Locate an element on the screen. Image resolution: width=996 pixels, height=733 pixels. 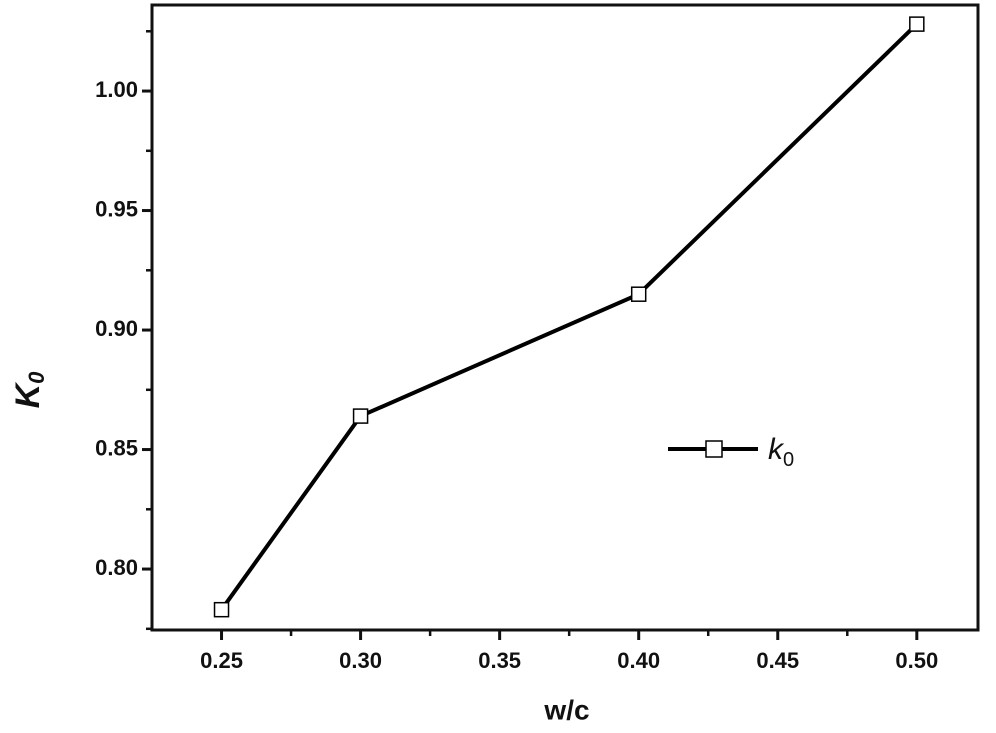
legend: k0 is located at coordinates (731, 452).